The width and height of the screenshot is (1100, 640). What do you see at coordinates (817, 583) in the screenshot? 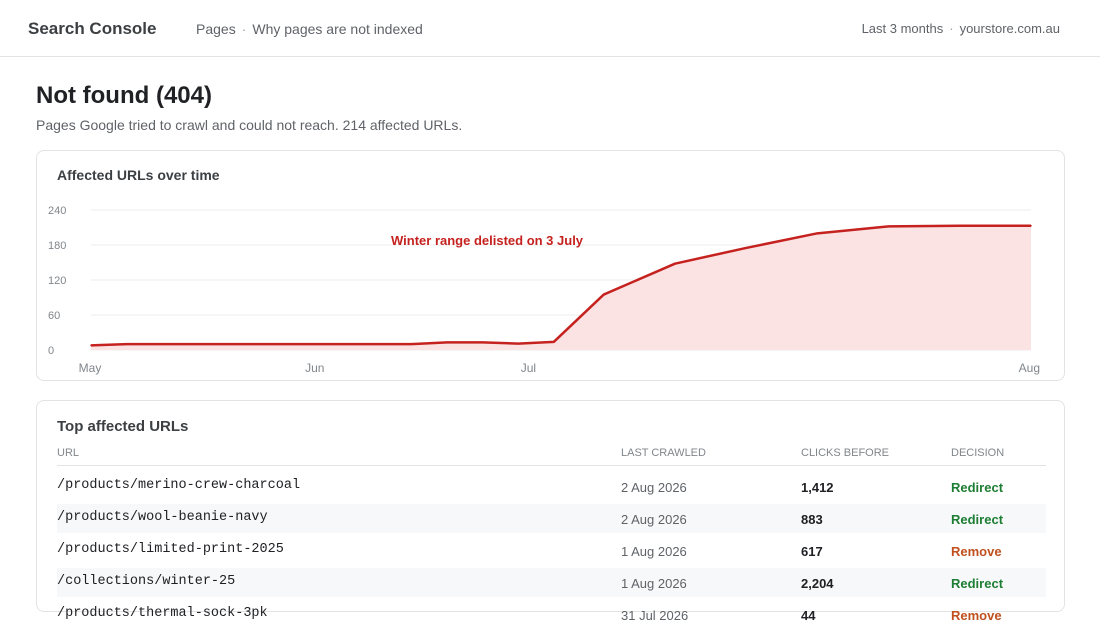
I see `row-clicks: 2,204` at bounding box center [817, 583].